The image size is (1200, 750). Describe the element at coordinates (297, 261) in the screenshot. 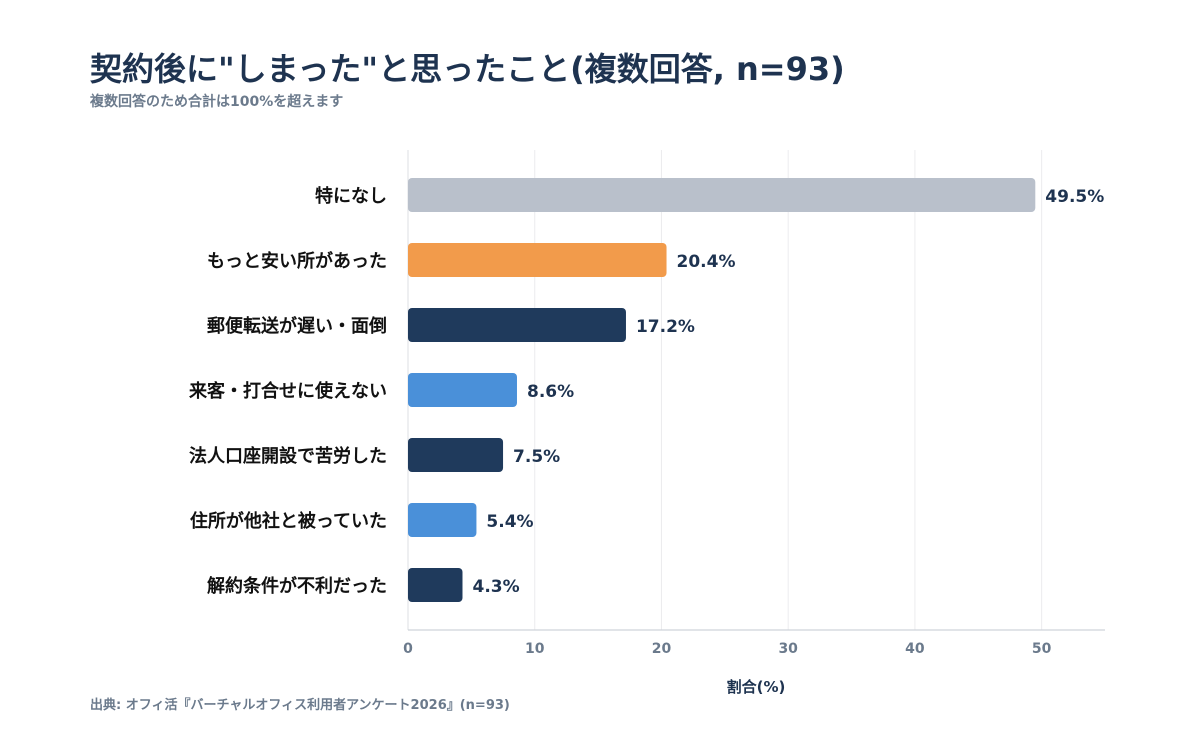

I see `category-label-1: もっと安い所があった` at that location.